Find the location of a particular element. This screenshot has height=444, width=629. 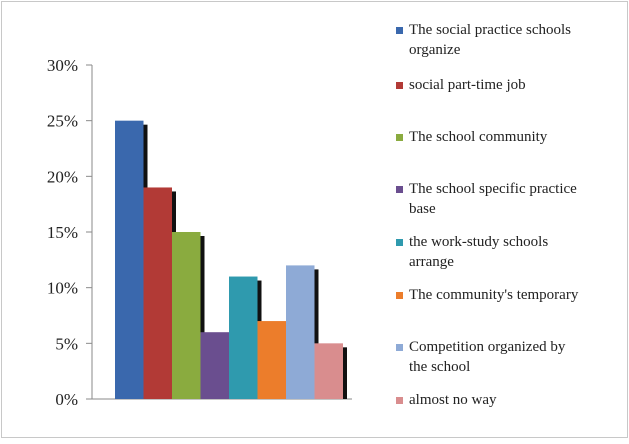

y-tick-label: 15% is located at coordinates (62, 232).